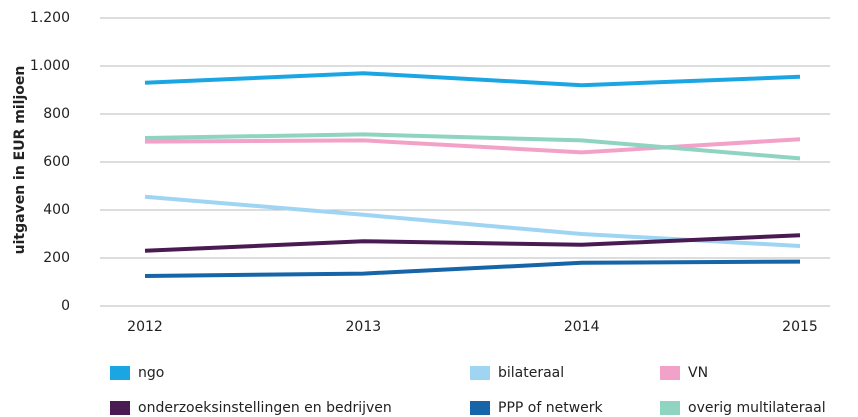 Image resolution: width=858 pixels, height=417 pixels. Describe the element at coordinates (56, 210) in the screenshot. I see `y-tick-label: 400` at that location.